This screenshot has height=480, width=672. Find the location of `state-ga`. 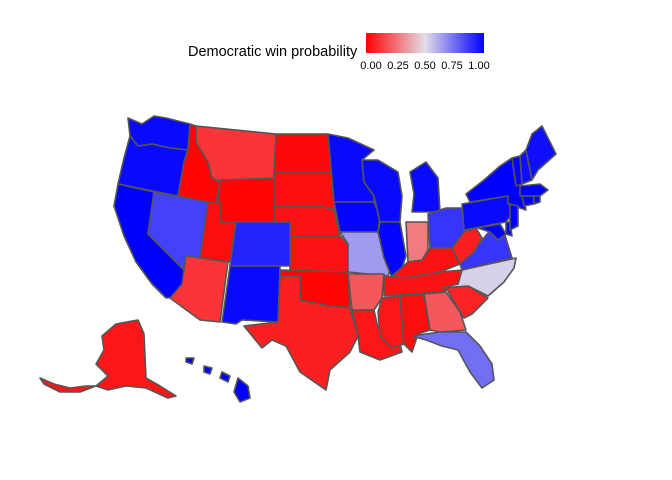

state-ga is located at coordinates (445, 312).